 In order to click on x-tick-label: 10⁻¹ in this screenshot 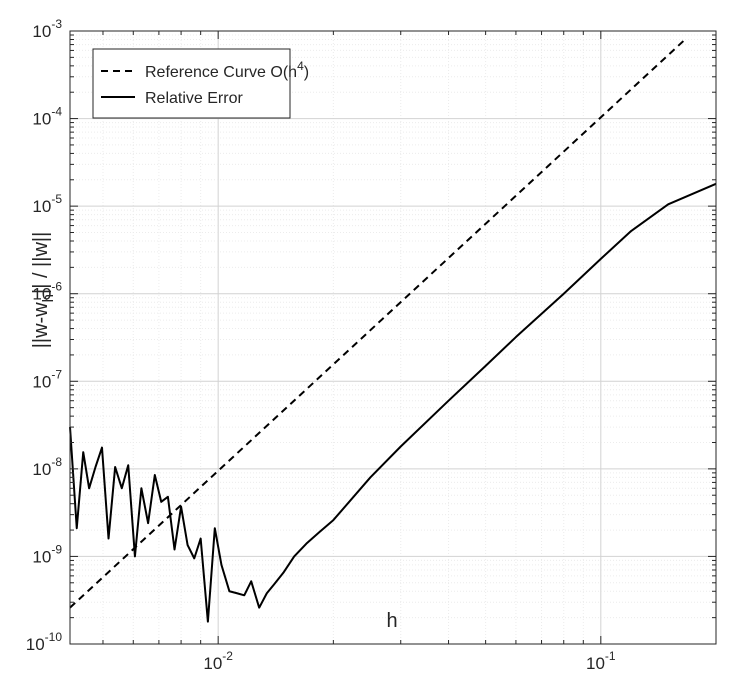, I will do `click(601, 661)`.